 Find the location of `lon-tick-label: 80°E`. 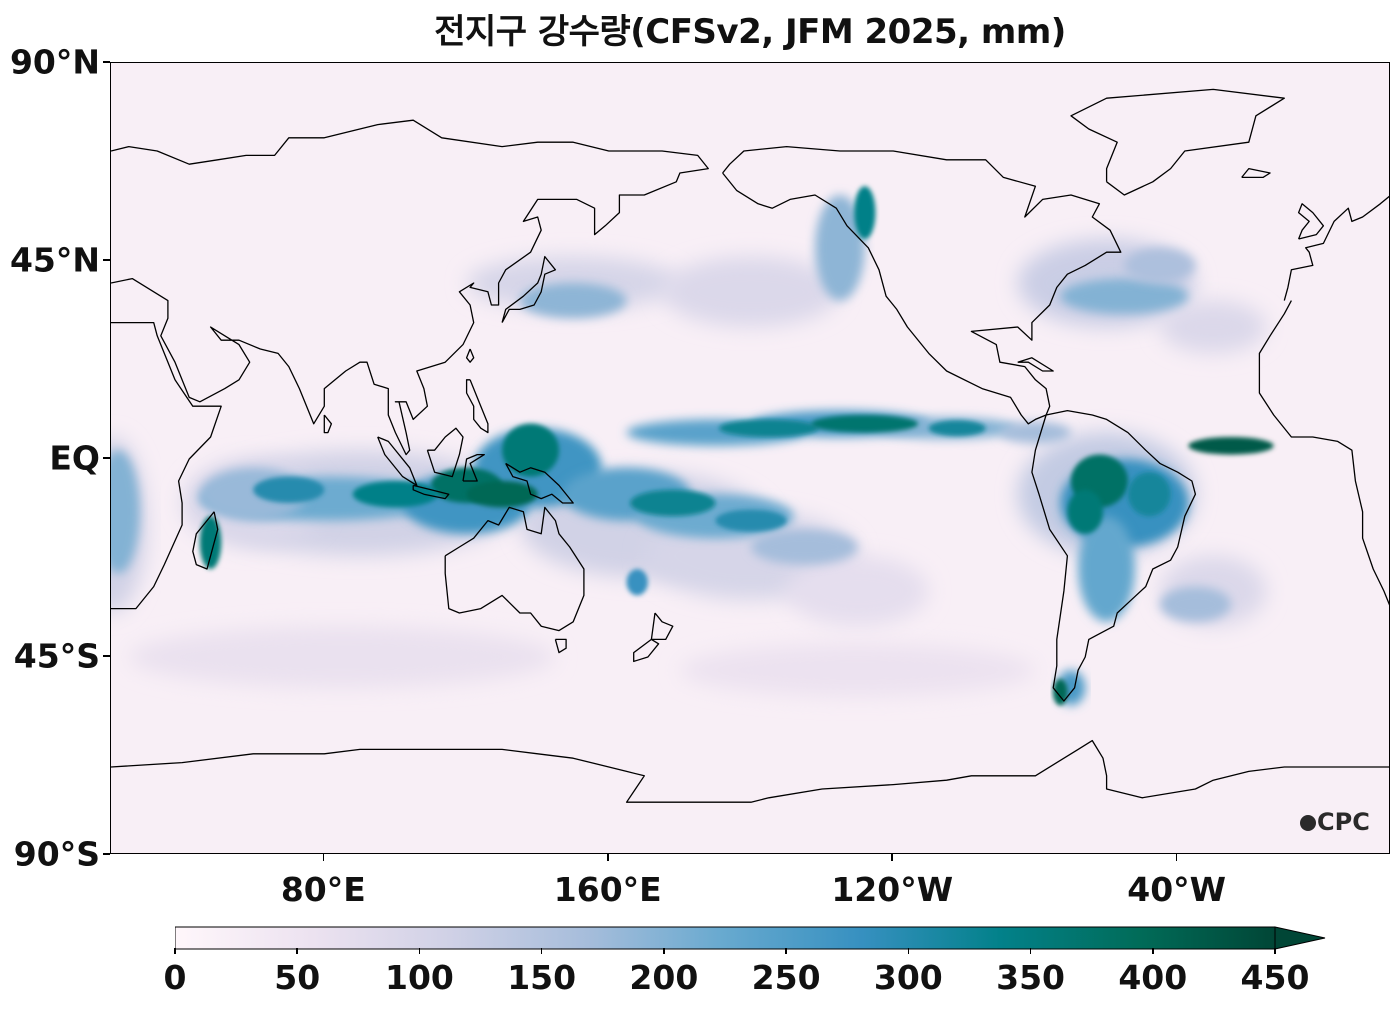

lon-tick-label: 80°E is located at coordinates (323, 889).